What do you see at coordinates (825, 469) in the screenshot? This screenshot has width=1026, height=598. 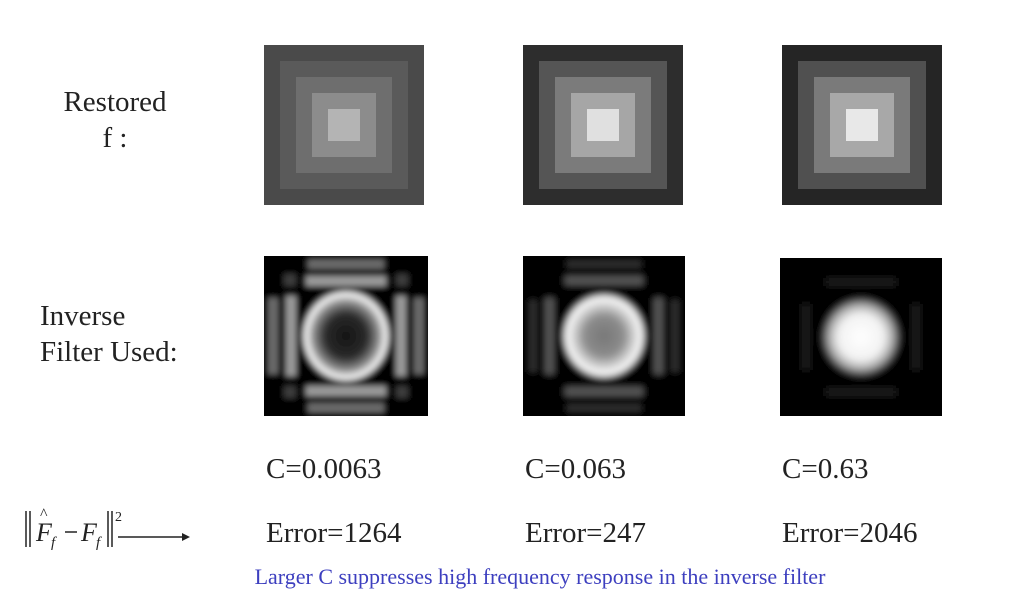 I see `c-value-label-c2: C=0.63` at bounding box center [825, 469].